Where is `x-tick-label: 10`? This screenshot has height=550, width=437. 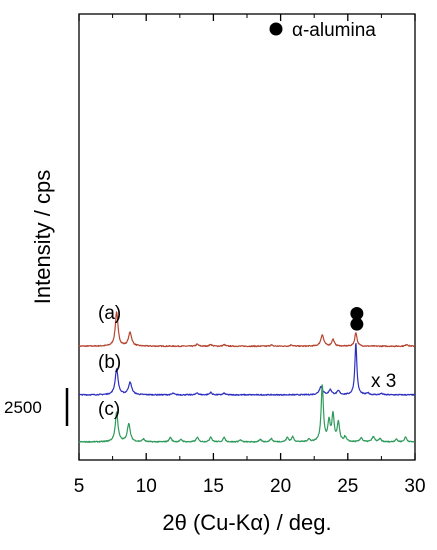 x-tick-label: 10 is located at coordinates (146, 486).